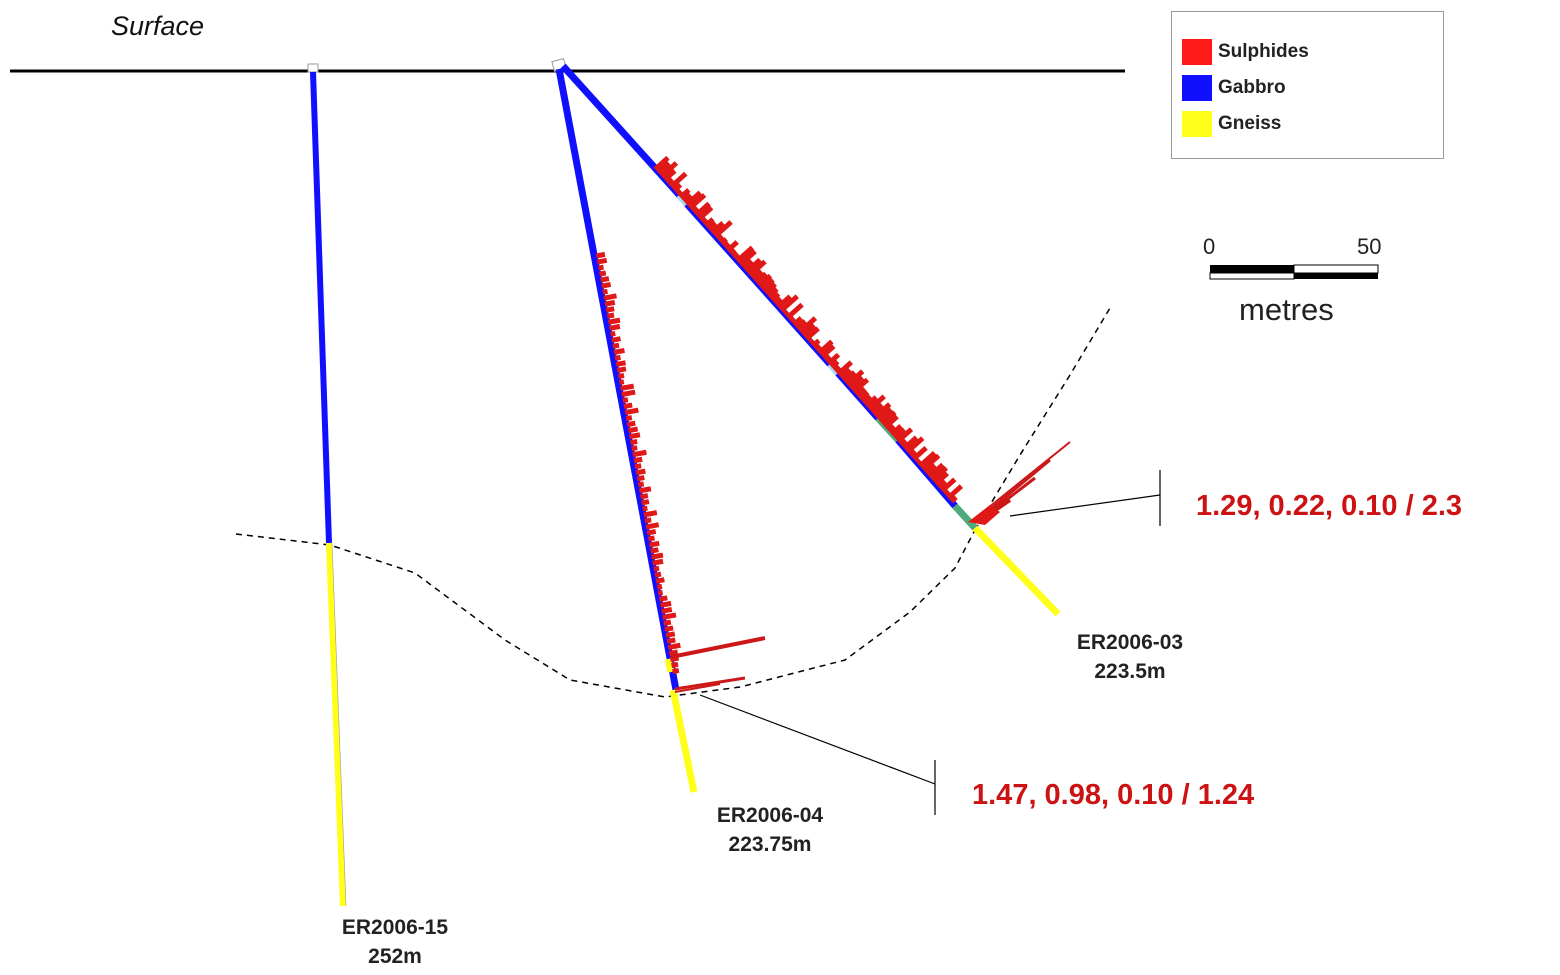  Describe the element at coordinates (339, 724) in the screenshot. I see `gneiss-edge` at that location.